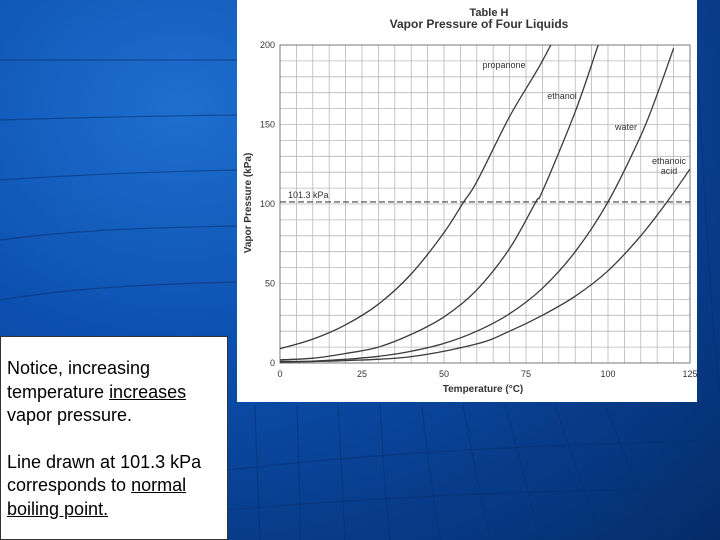 Image resolution: width=720 pixels, height=540 pixels. What do you see at coordinates (489, 13) in the screenshot?
I see `chart-title: Table H` at bounding box center [489, 13].